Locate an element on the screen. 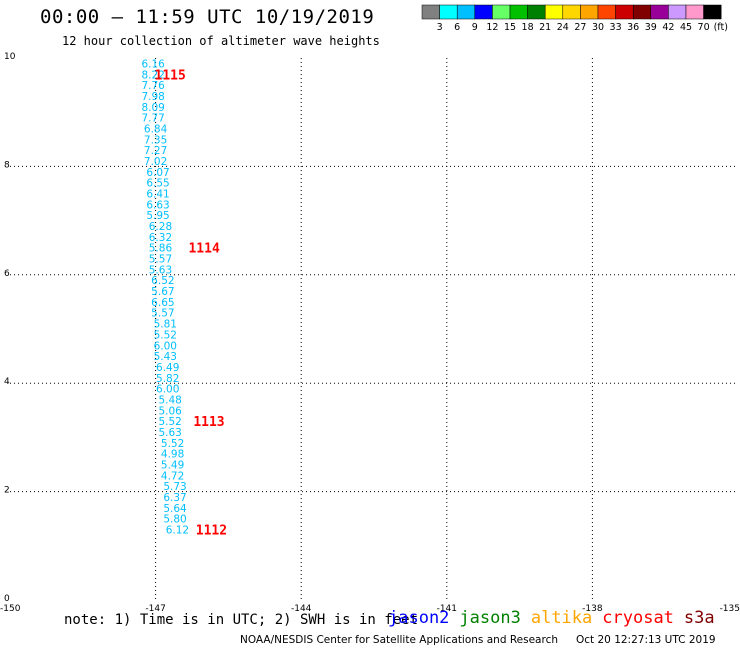 Image resolution: width=740 pixels, height=650 pixels. wave-height-label: 7.35 is located at coordinates (155, 140).